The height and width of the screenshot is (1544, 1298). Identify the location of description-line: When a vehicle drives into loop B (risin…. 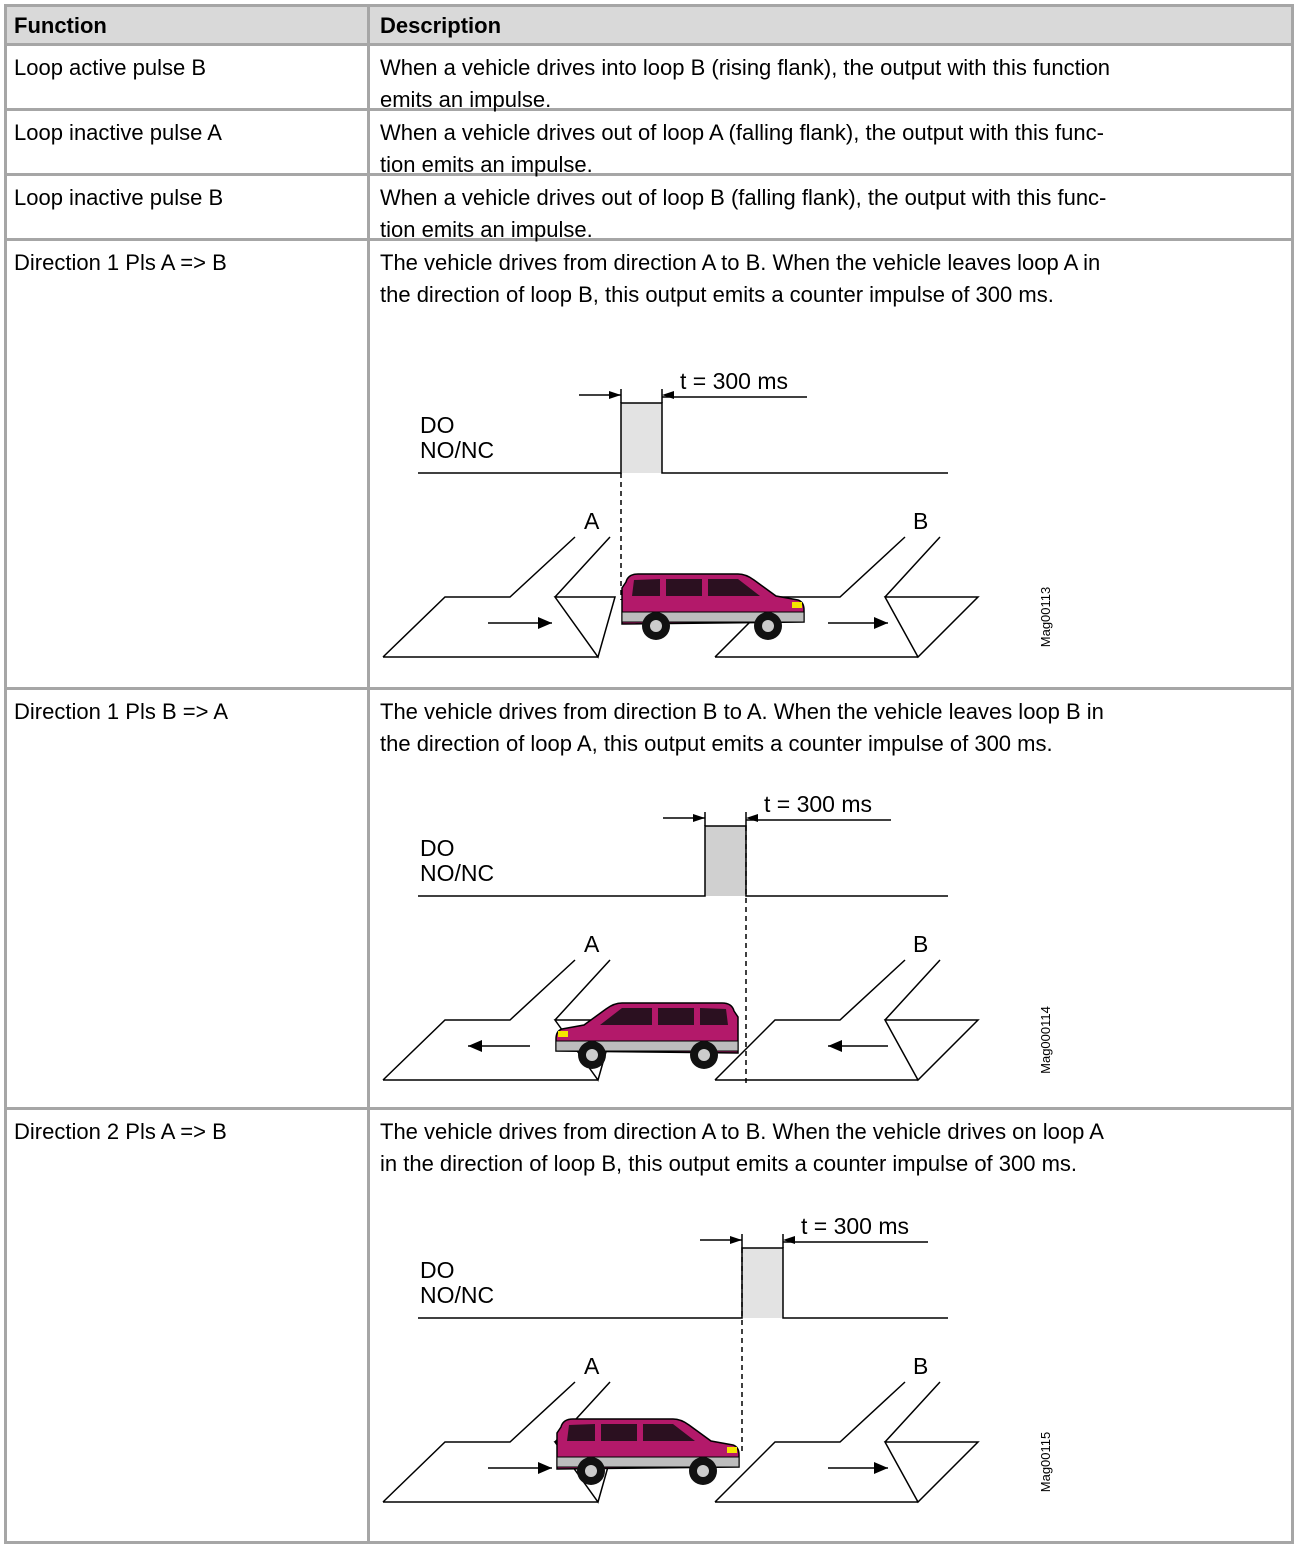
(745, 67).